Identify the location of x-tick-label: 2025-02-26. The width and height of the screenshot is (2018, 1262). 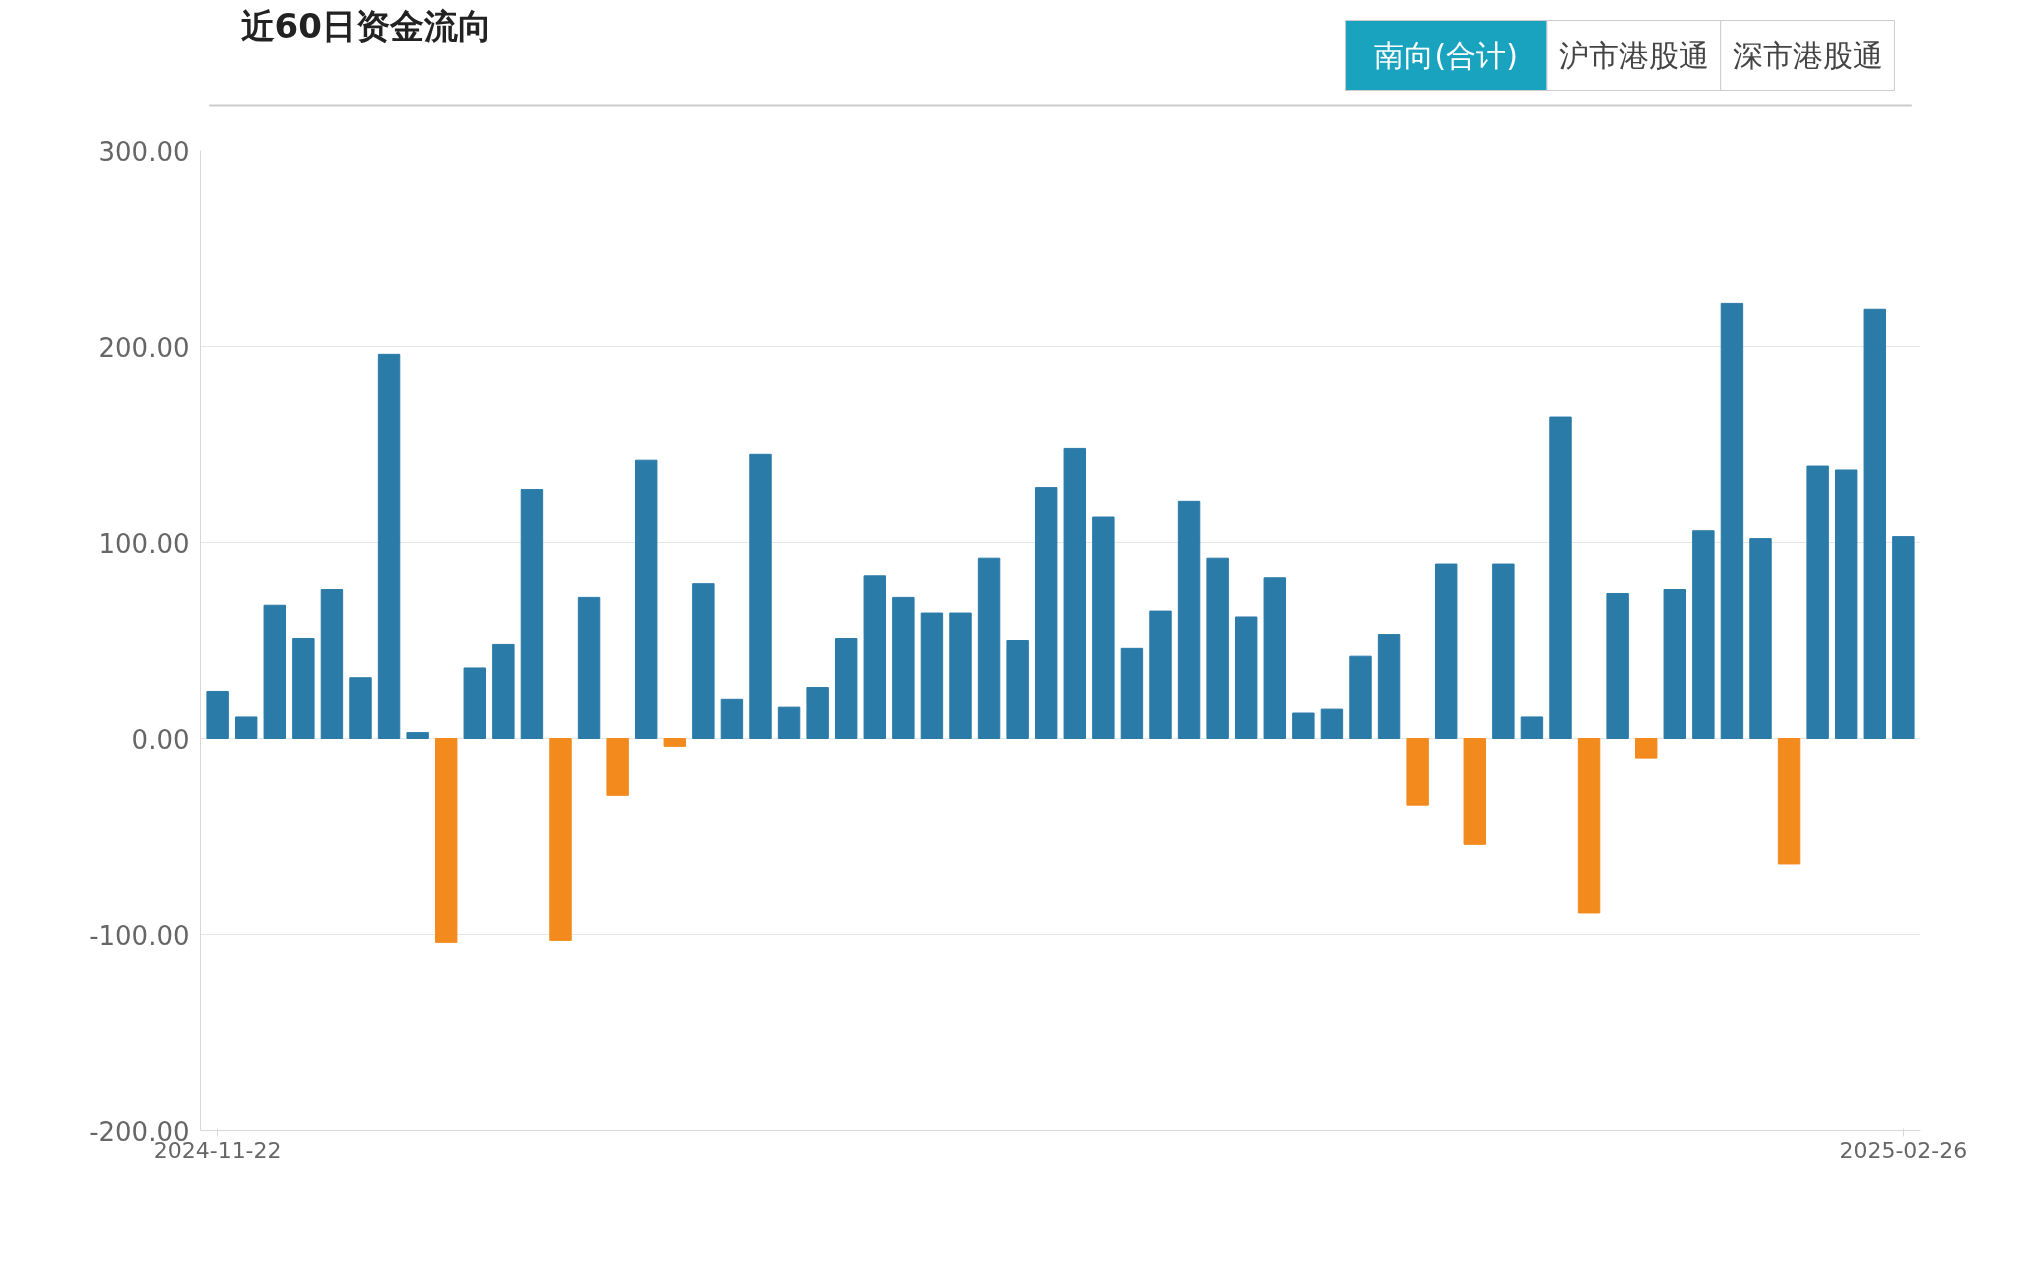
(1903, 1150).